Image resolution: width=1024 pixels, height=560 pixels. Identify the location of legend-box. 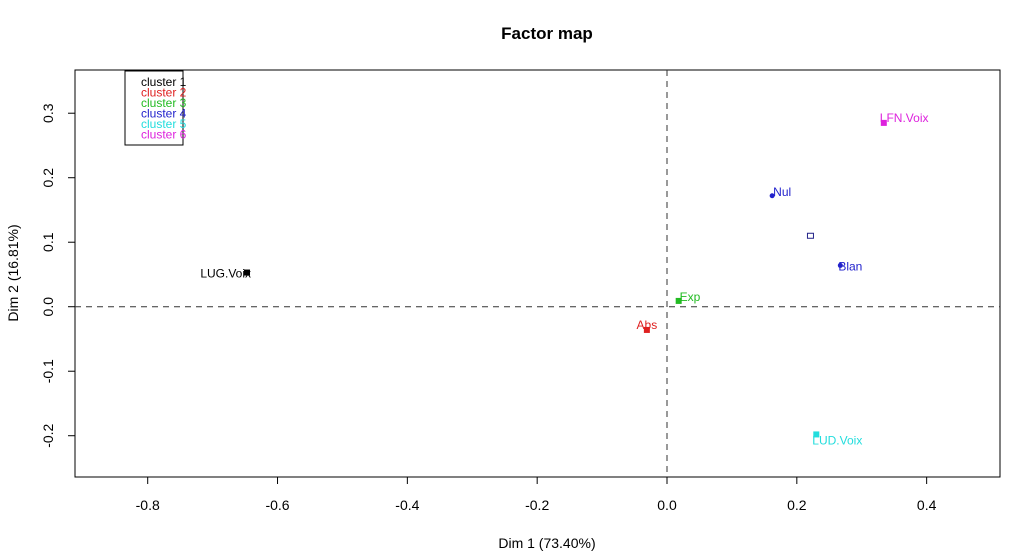
(154, 108).